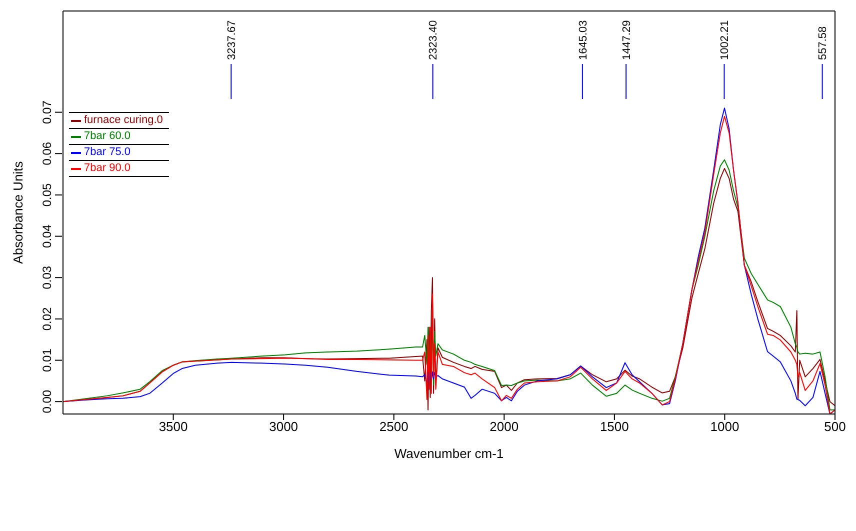 Image resolution: width=856 pixels, height=531 pixels. What do you see at coordinates (107, 168) in the screenshot?
I see `legend-label: 7bar 90.0` at bounding box center [107, 168].